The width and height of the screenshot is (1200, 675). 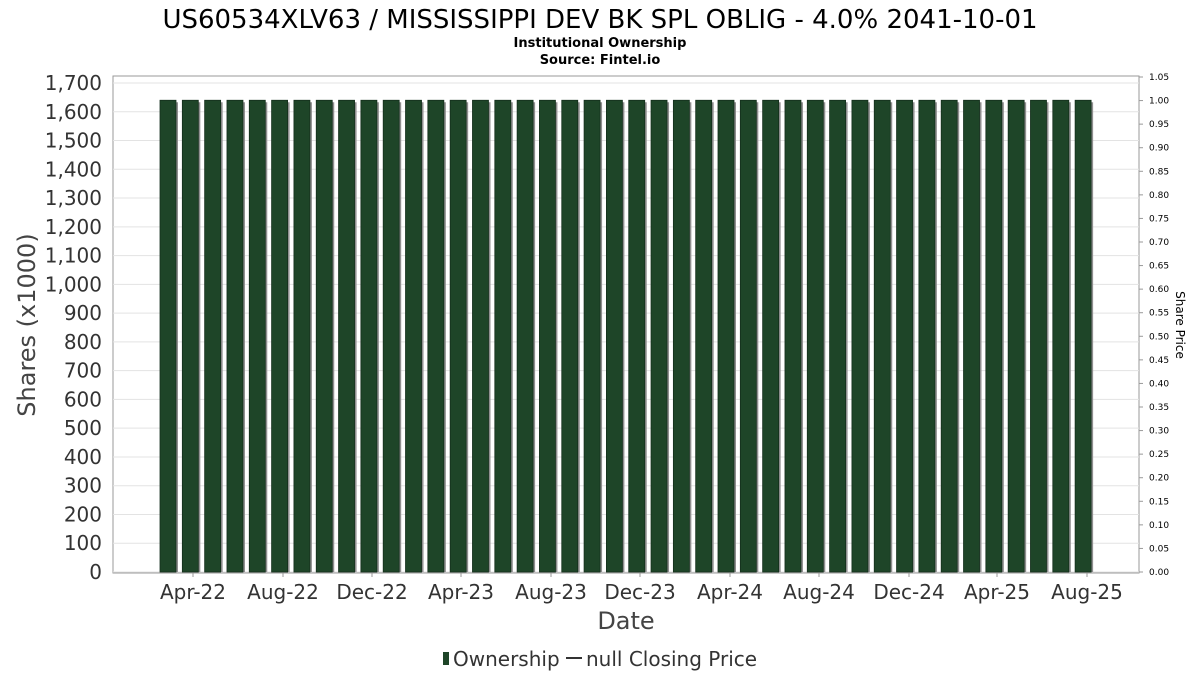 I want to click on y2-tick-label: 0.55, so click(x=1159, y=314).